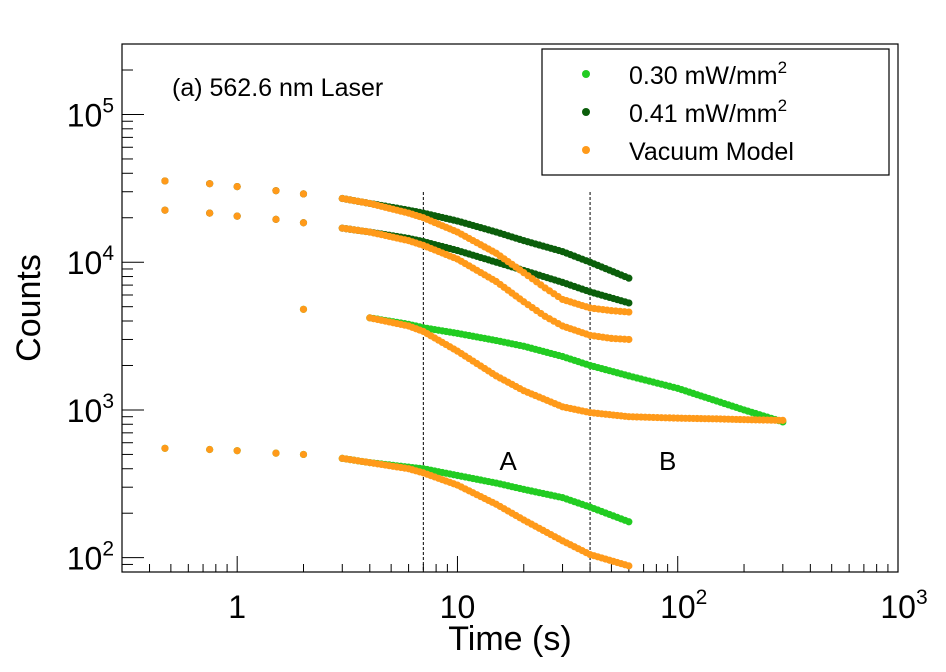  I want to click on legend-box, so click(715, 112).